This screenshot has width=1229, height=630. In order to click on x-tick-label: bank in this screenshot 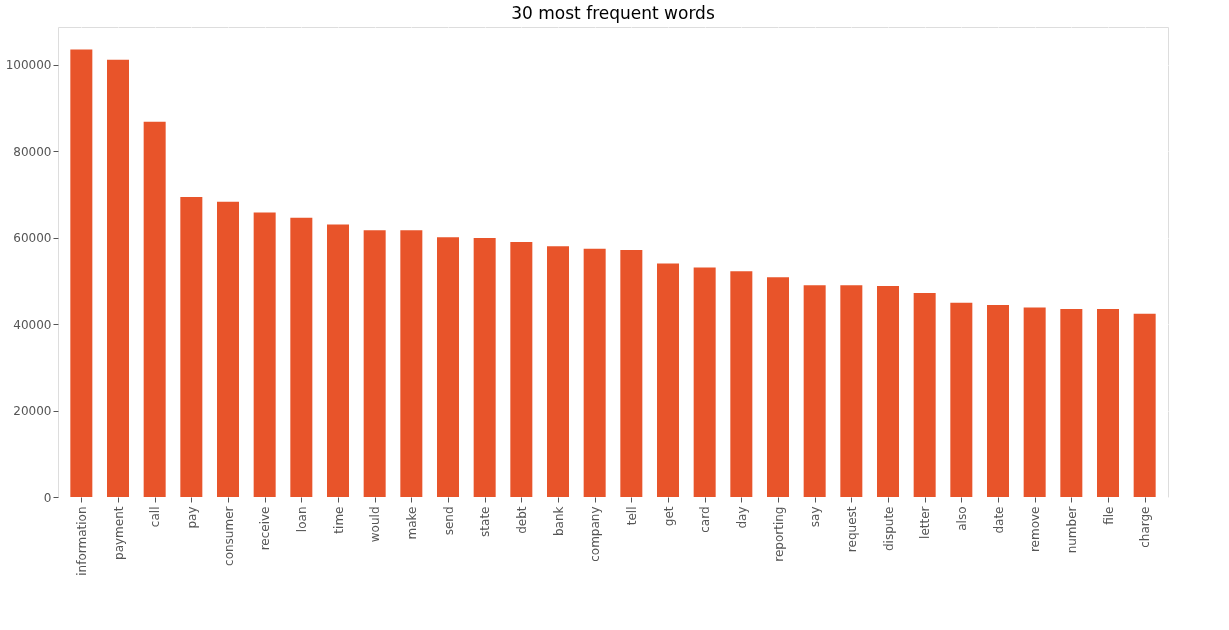, I will do `click(558, 521)`.